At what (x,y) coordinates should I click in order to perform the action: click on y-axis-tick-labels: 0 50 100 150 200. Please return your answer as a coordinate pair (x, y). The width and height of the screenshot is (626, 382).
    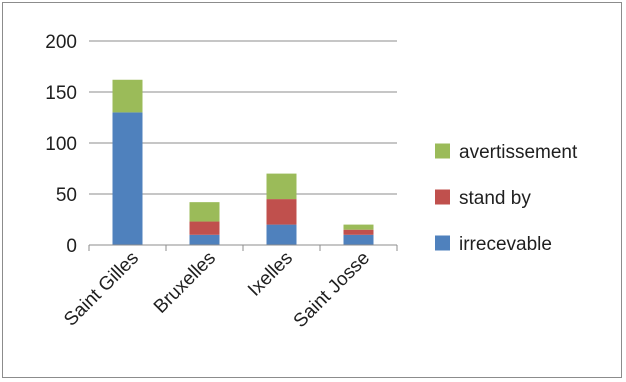
    Looking at the image, I should click on (61, 144).